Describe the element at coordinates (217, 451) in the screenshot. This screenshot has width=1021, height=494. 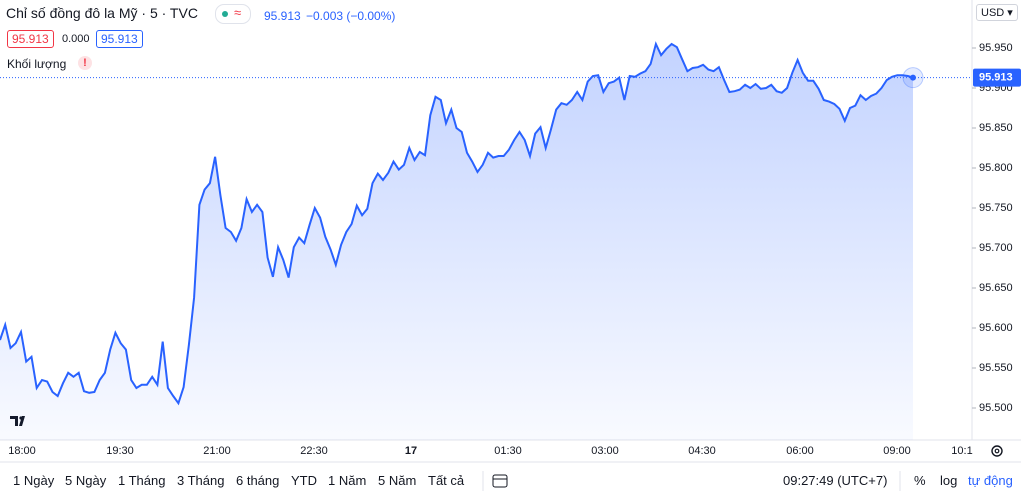
I see `x-tick-label: 21:00` at that location.